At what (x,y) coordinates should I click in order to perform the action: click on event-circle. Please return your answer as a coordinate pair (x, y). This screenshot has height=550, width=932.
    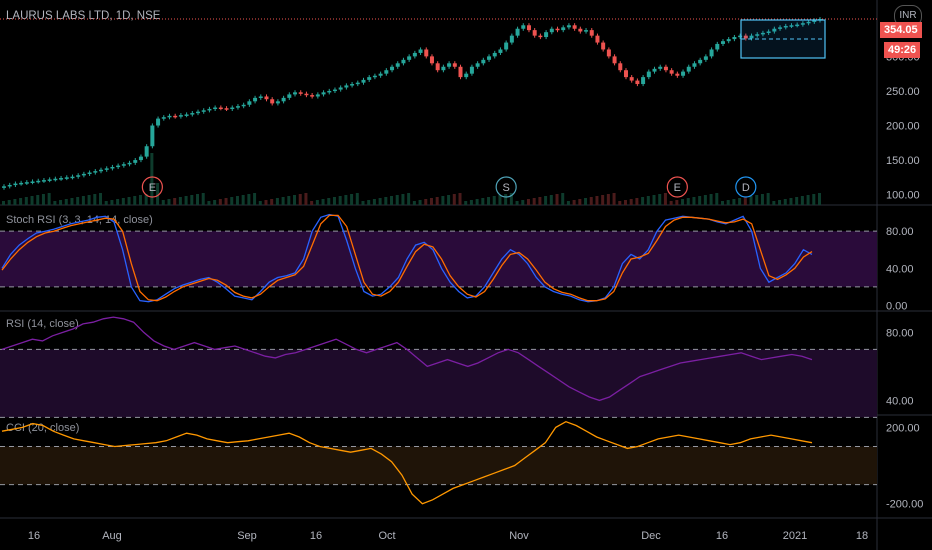
    Looking at the image, I should click on (746, 187).